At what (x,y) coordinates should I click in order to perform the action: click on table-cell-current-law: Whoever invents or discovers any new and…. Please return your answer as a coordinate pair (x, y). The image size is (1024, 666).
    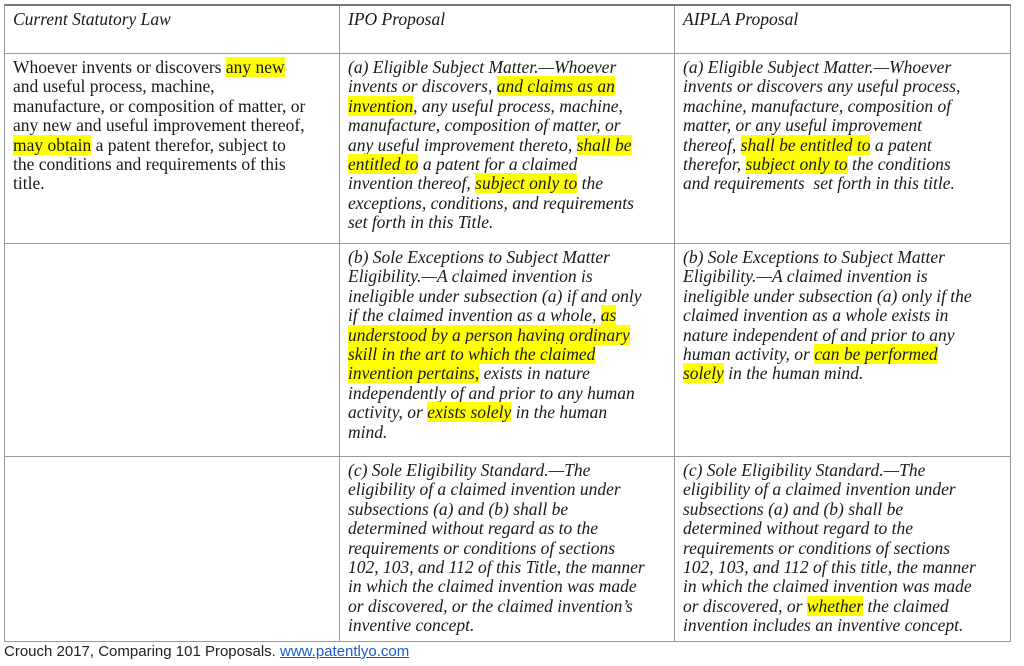
    Looking at the image, I should click on (172, 149).